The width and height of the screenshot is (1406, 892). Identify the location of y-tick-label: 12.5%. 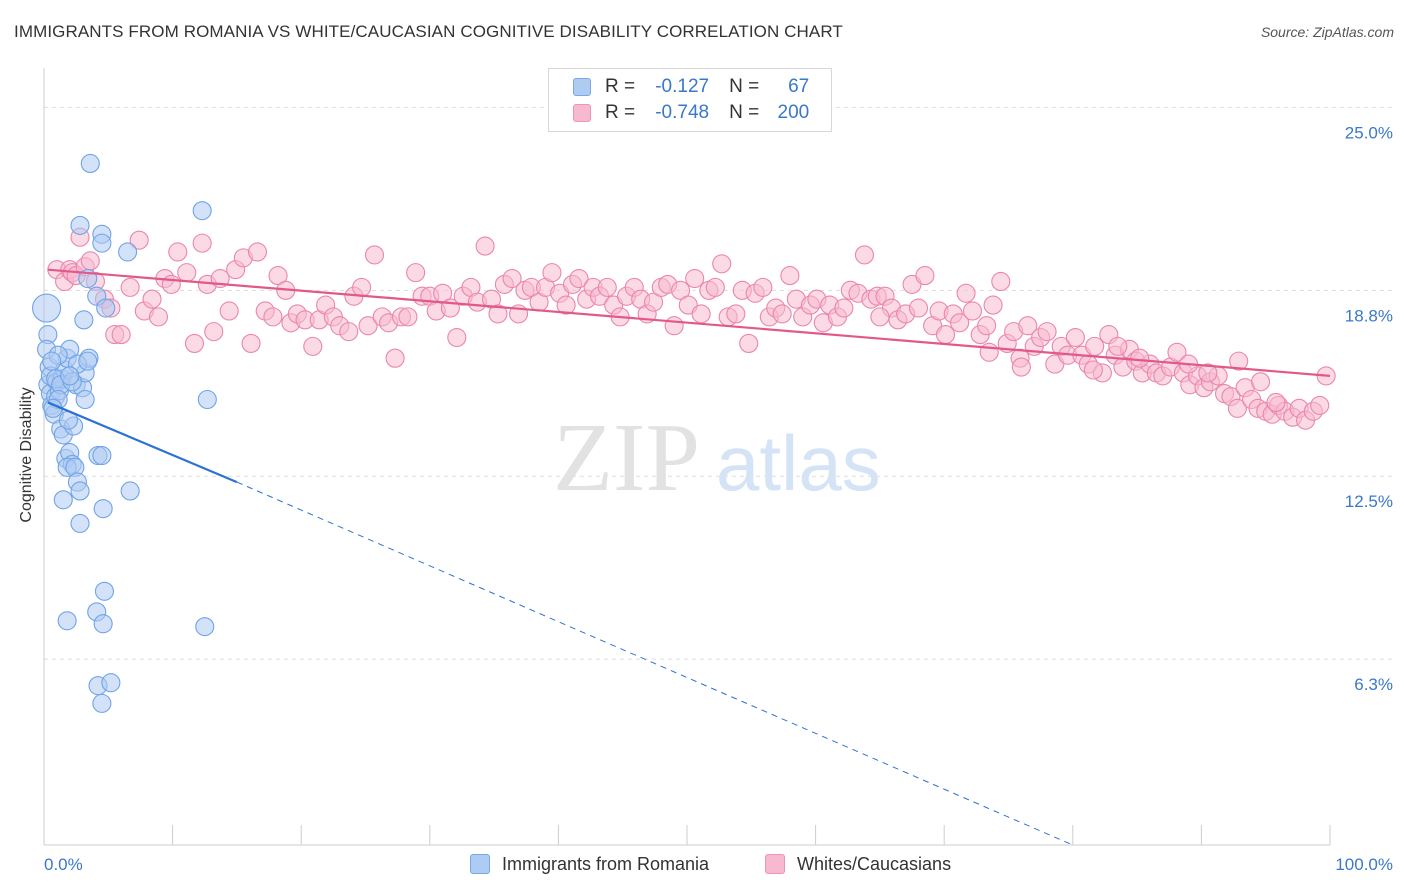
(1369, 501).